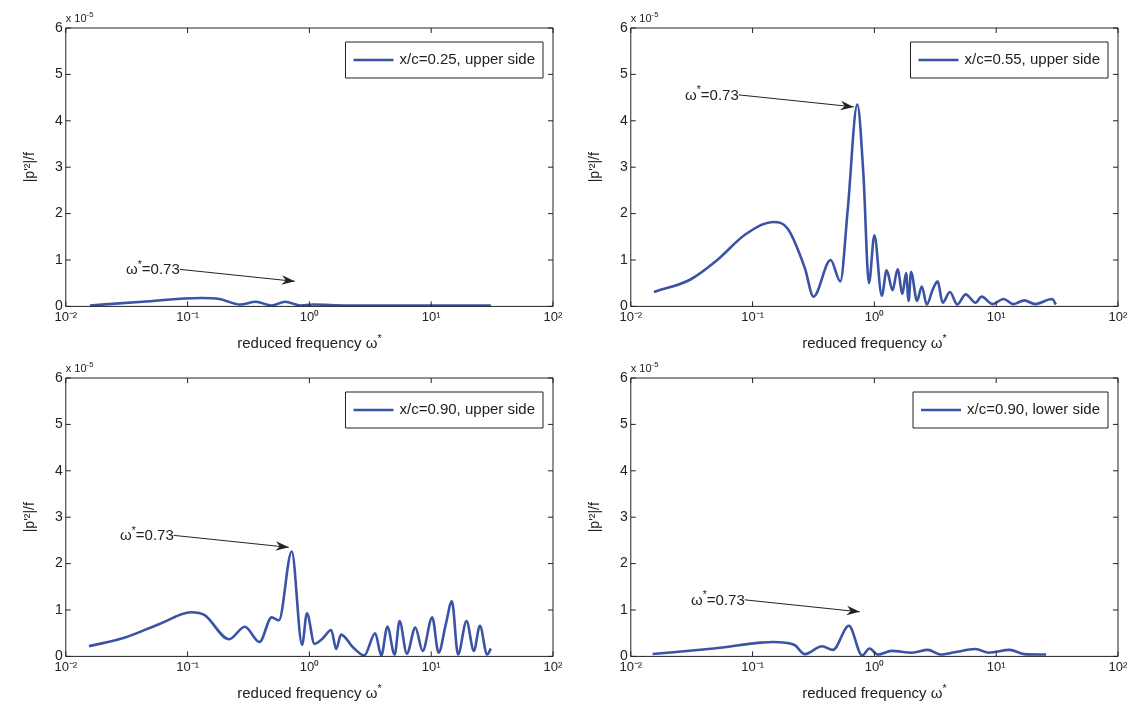 The height and width of the screenshot is (713, 1147). Describe the element at coordinates (1032, 59) in the screenshot. I see `legend-label: x/c=0.55, upper side` at that location.